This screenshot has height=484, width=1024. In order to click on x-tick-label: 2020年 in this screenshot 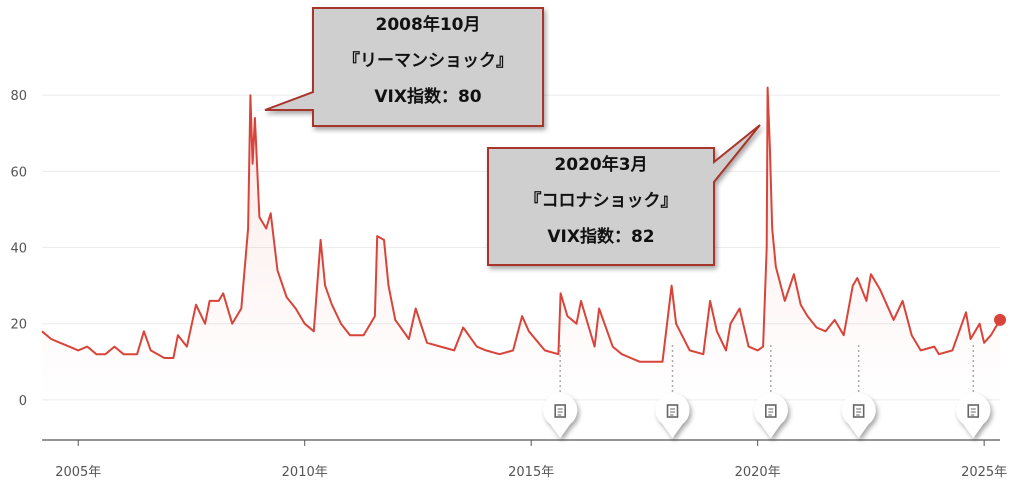, I will do `click(758, 472)`.